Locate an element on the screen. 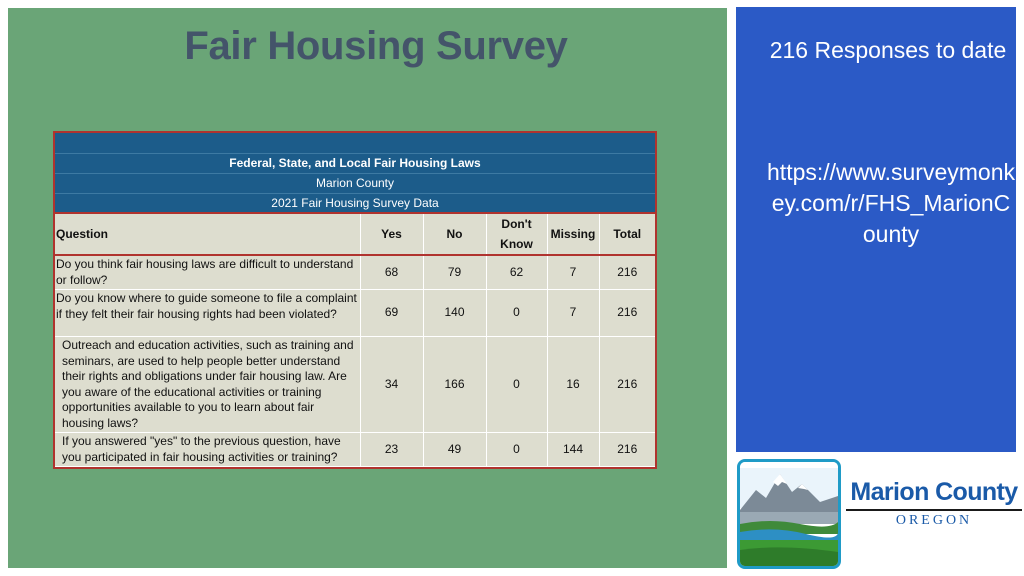 The height and width of the screenshot is (576, 1024). logo-state-name: OREGON is located at coordinates (934, 520).